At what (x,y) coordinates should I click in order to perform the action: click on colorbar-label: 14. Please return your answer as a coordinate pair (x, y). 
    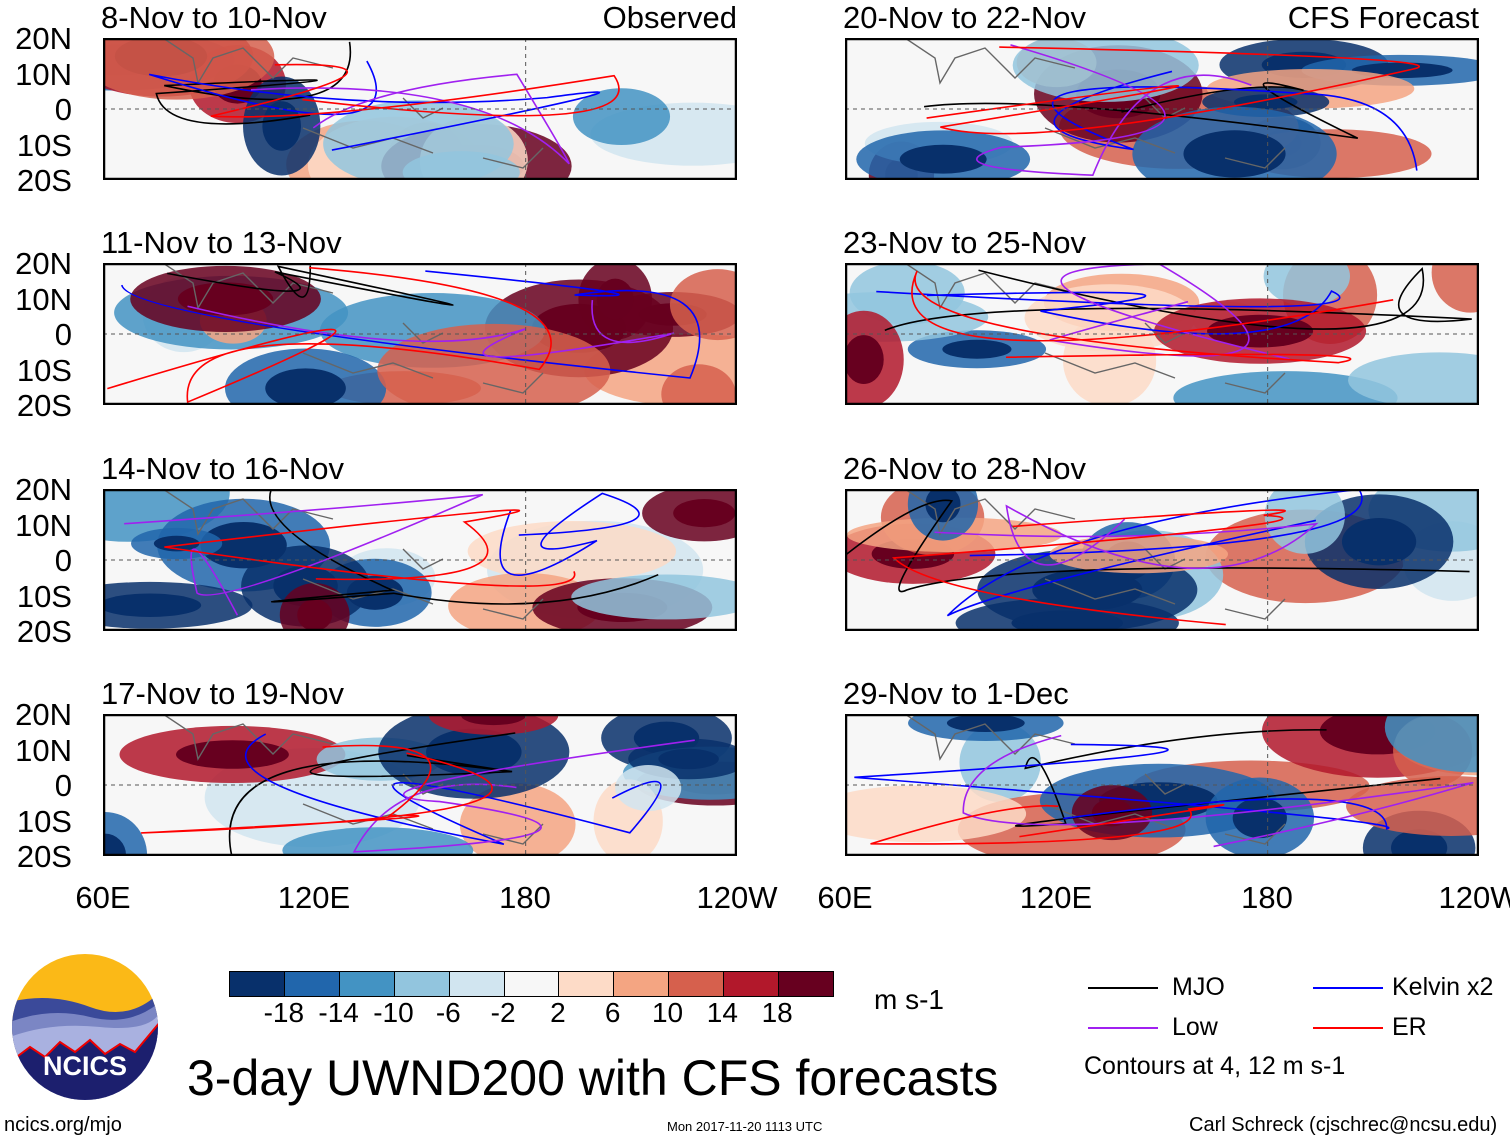
    Looking at the image, I should click on (722, 1012).